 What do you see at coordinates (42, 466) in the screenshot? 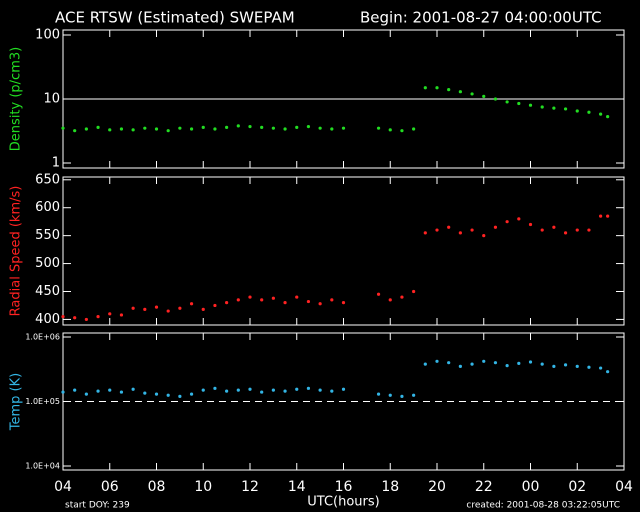
I see `y-tick-label: 1.0E+04` at bounding box center [42, 466].